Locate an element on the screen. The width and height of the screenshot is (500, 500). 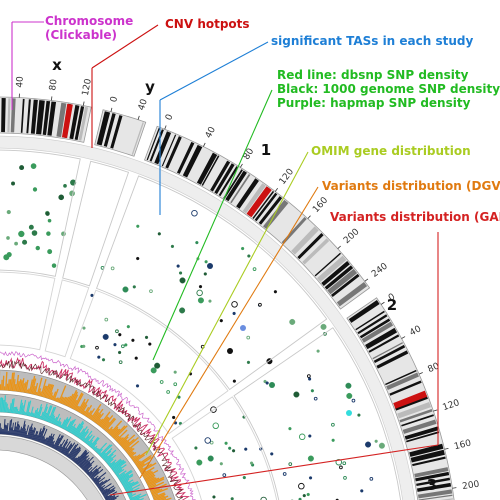
tas-leader is located at coordinates (214, 71).